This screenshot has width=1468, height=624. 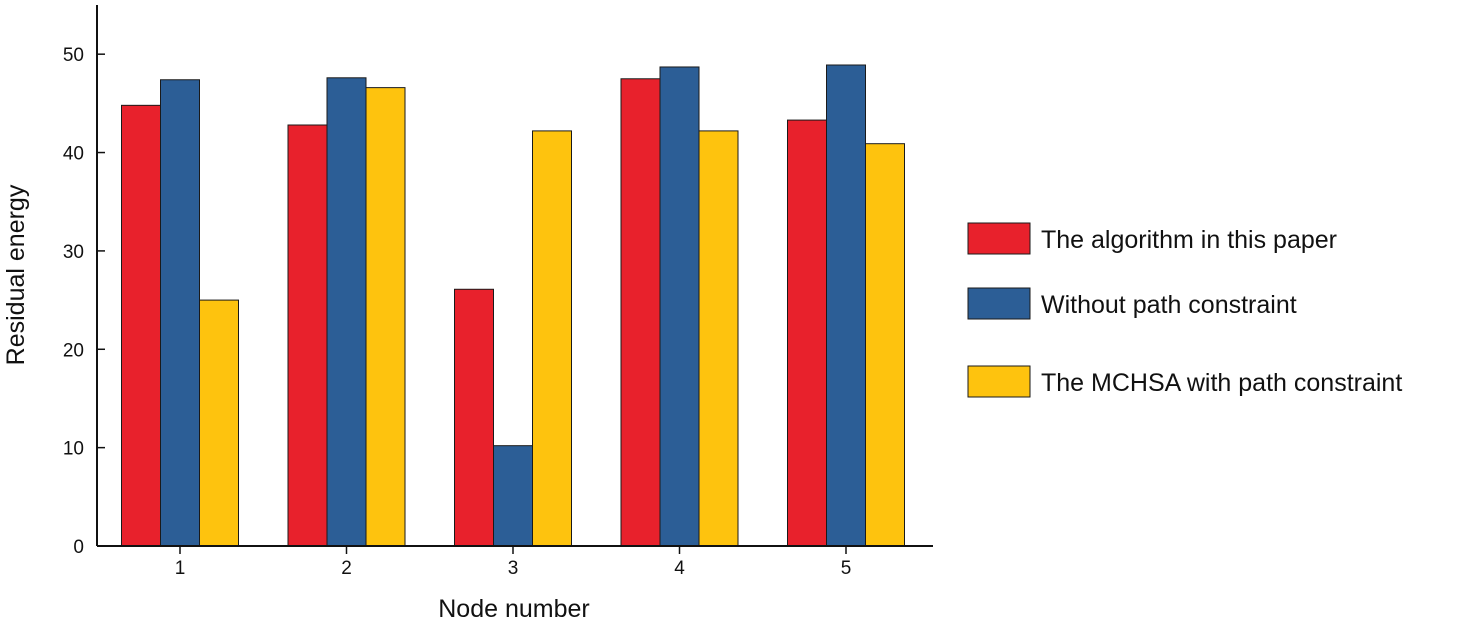 What do you see at coordinates (1169, 305) in the screenshot?
I see `legend-label-2: Without path constraint` at bounding box center [1169, 305].